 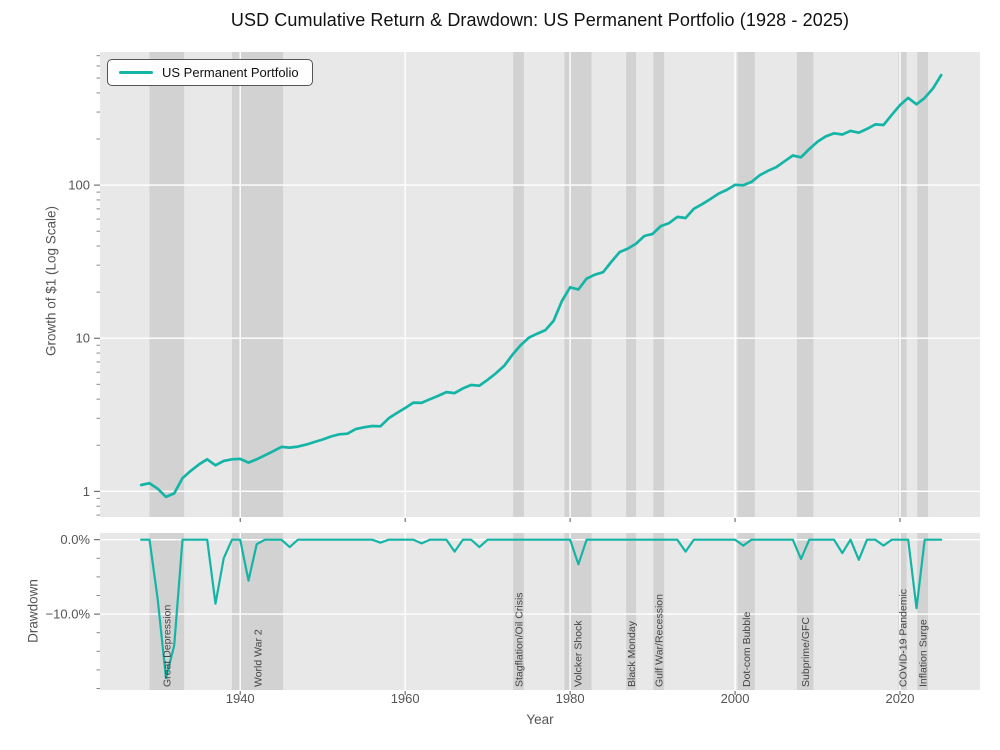 I want to click on event-label: Great Depression, so click(x=168, y=646).